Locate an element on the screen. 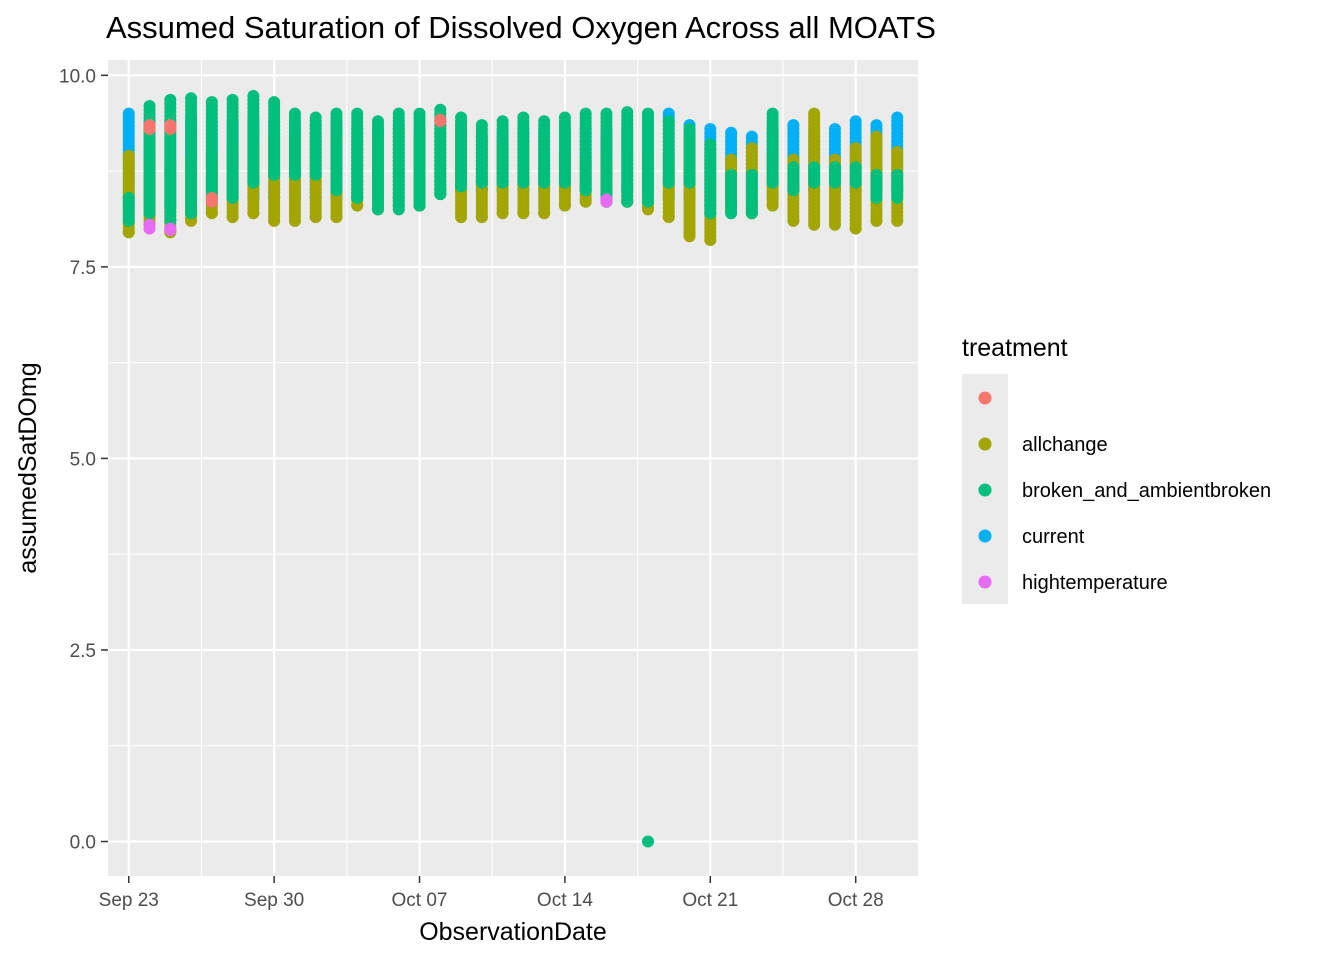 The height and width of the screenshot is (960, 1344). legend-title: treatment is located at coordinates (1015, 348).